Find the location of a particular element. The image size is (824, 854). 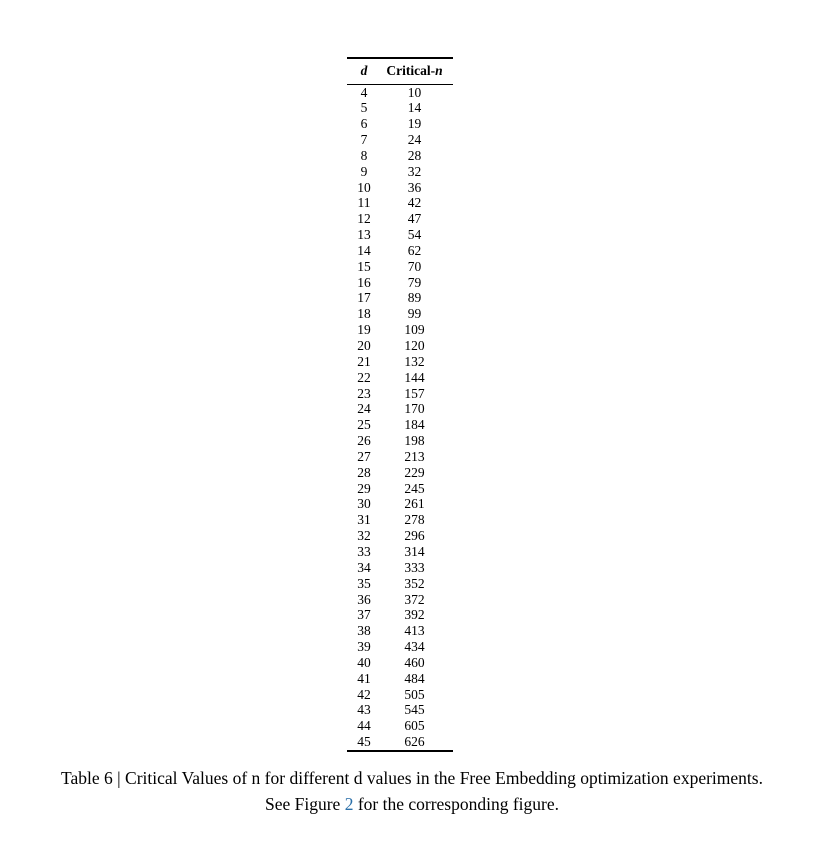

cell-d-value: 34 is located at coordinates (364, 567).